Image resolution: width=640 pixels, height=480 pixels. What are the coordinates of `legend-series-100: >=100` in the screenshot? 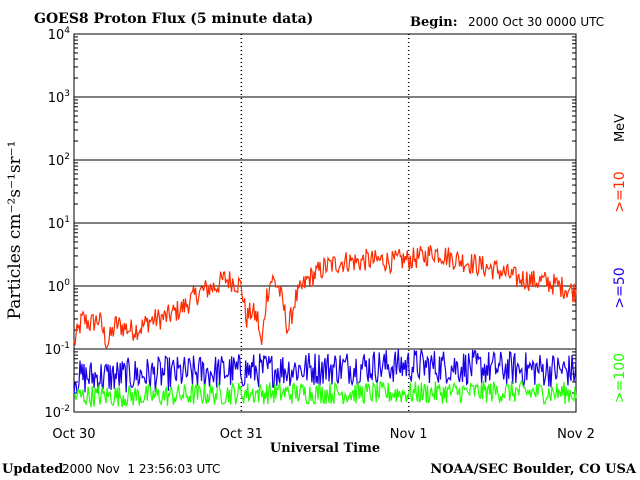 It's located at (620, 378).